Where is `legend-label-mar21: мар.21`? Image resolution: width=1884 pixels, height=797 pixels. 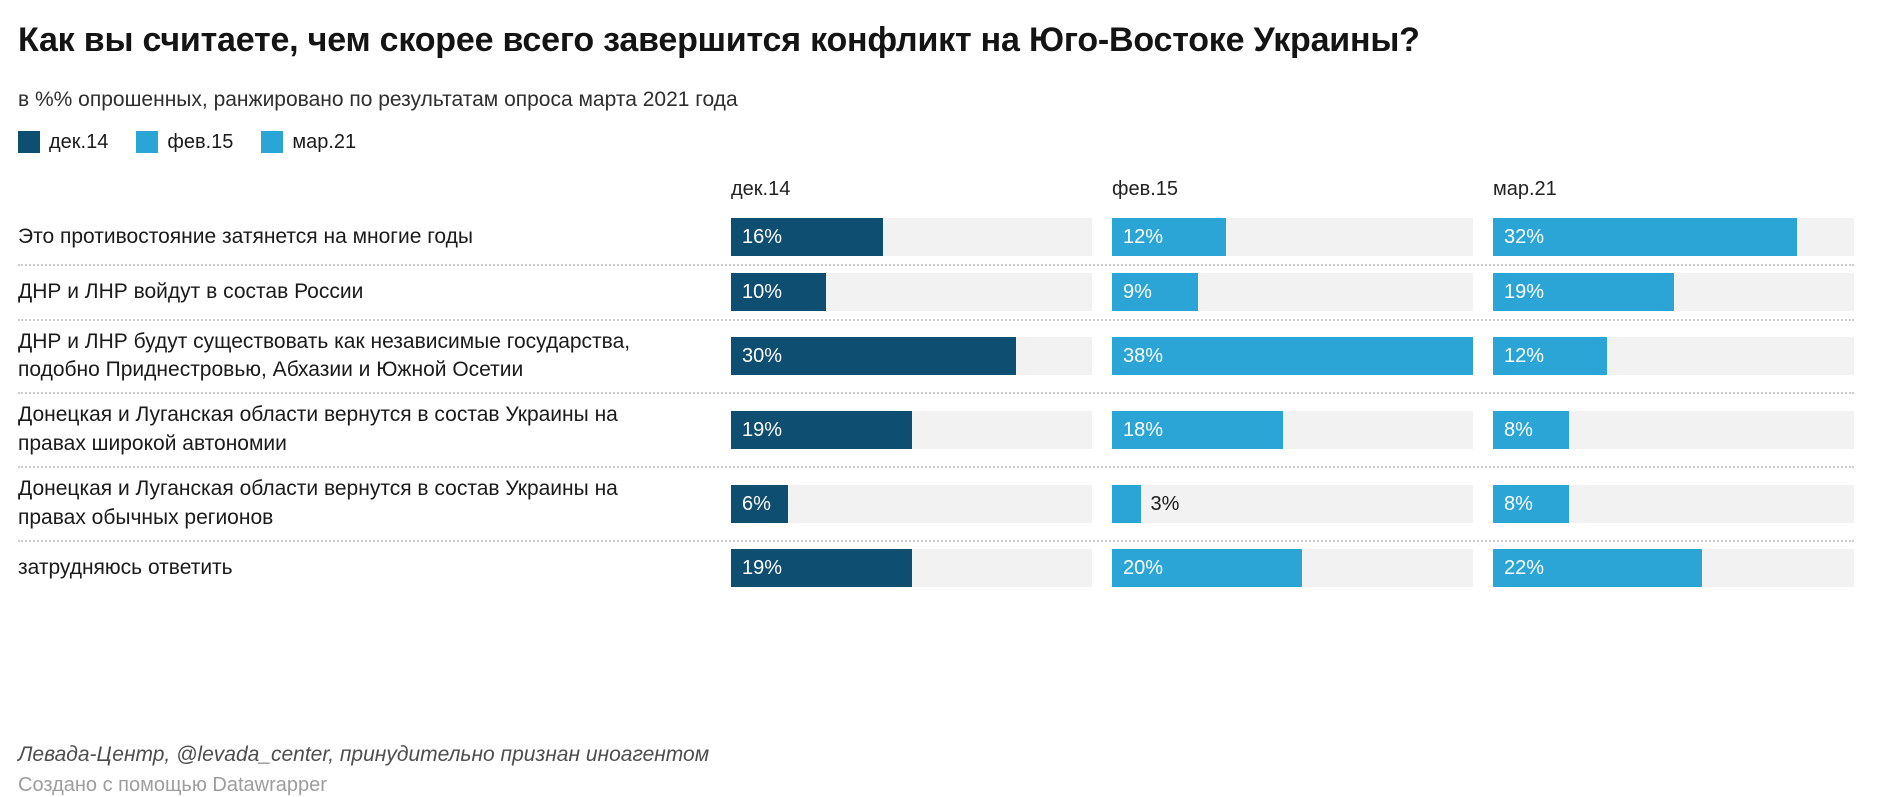 legend-label-mar21: мар.21 is located at coordinates (324, 141).